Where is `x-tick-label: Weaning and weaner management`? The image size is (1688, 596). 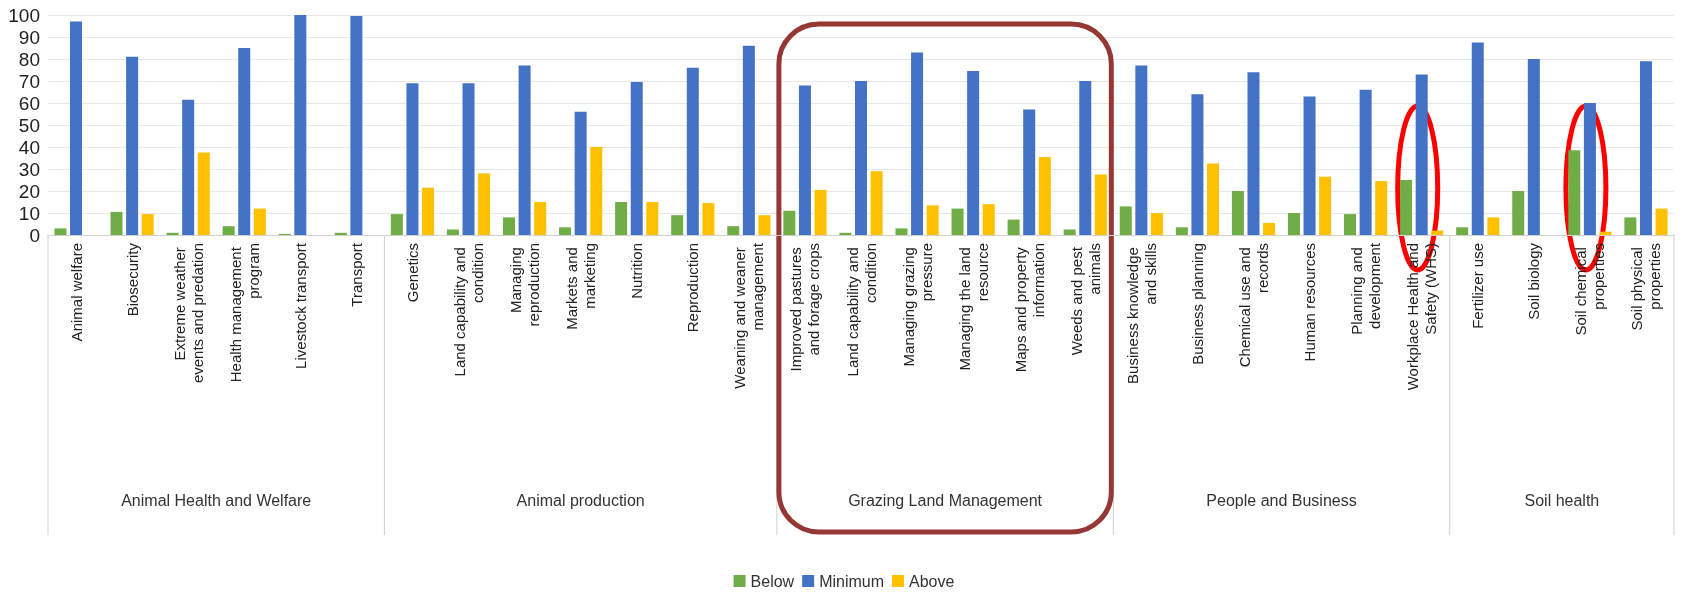 x-tick-label: Weaning and weaner management is located at coordinates (749, 315).